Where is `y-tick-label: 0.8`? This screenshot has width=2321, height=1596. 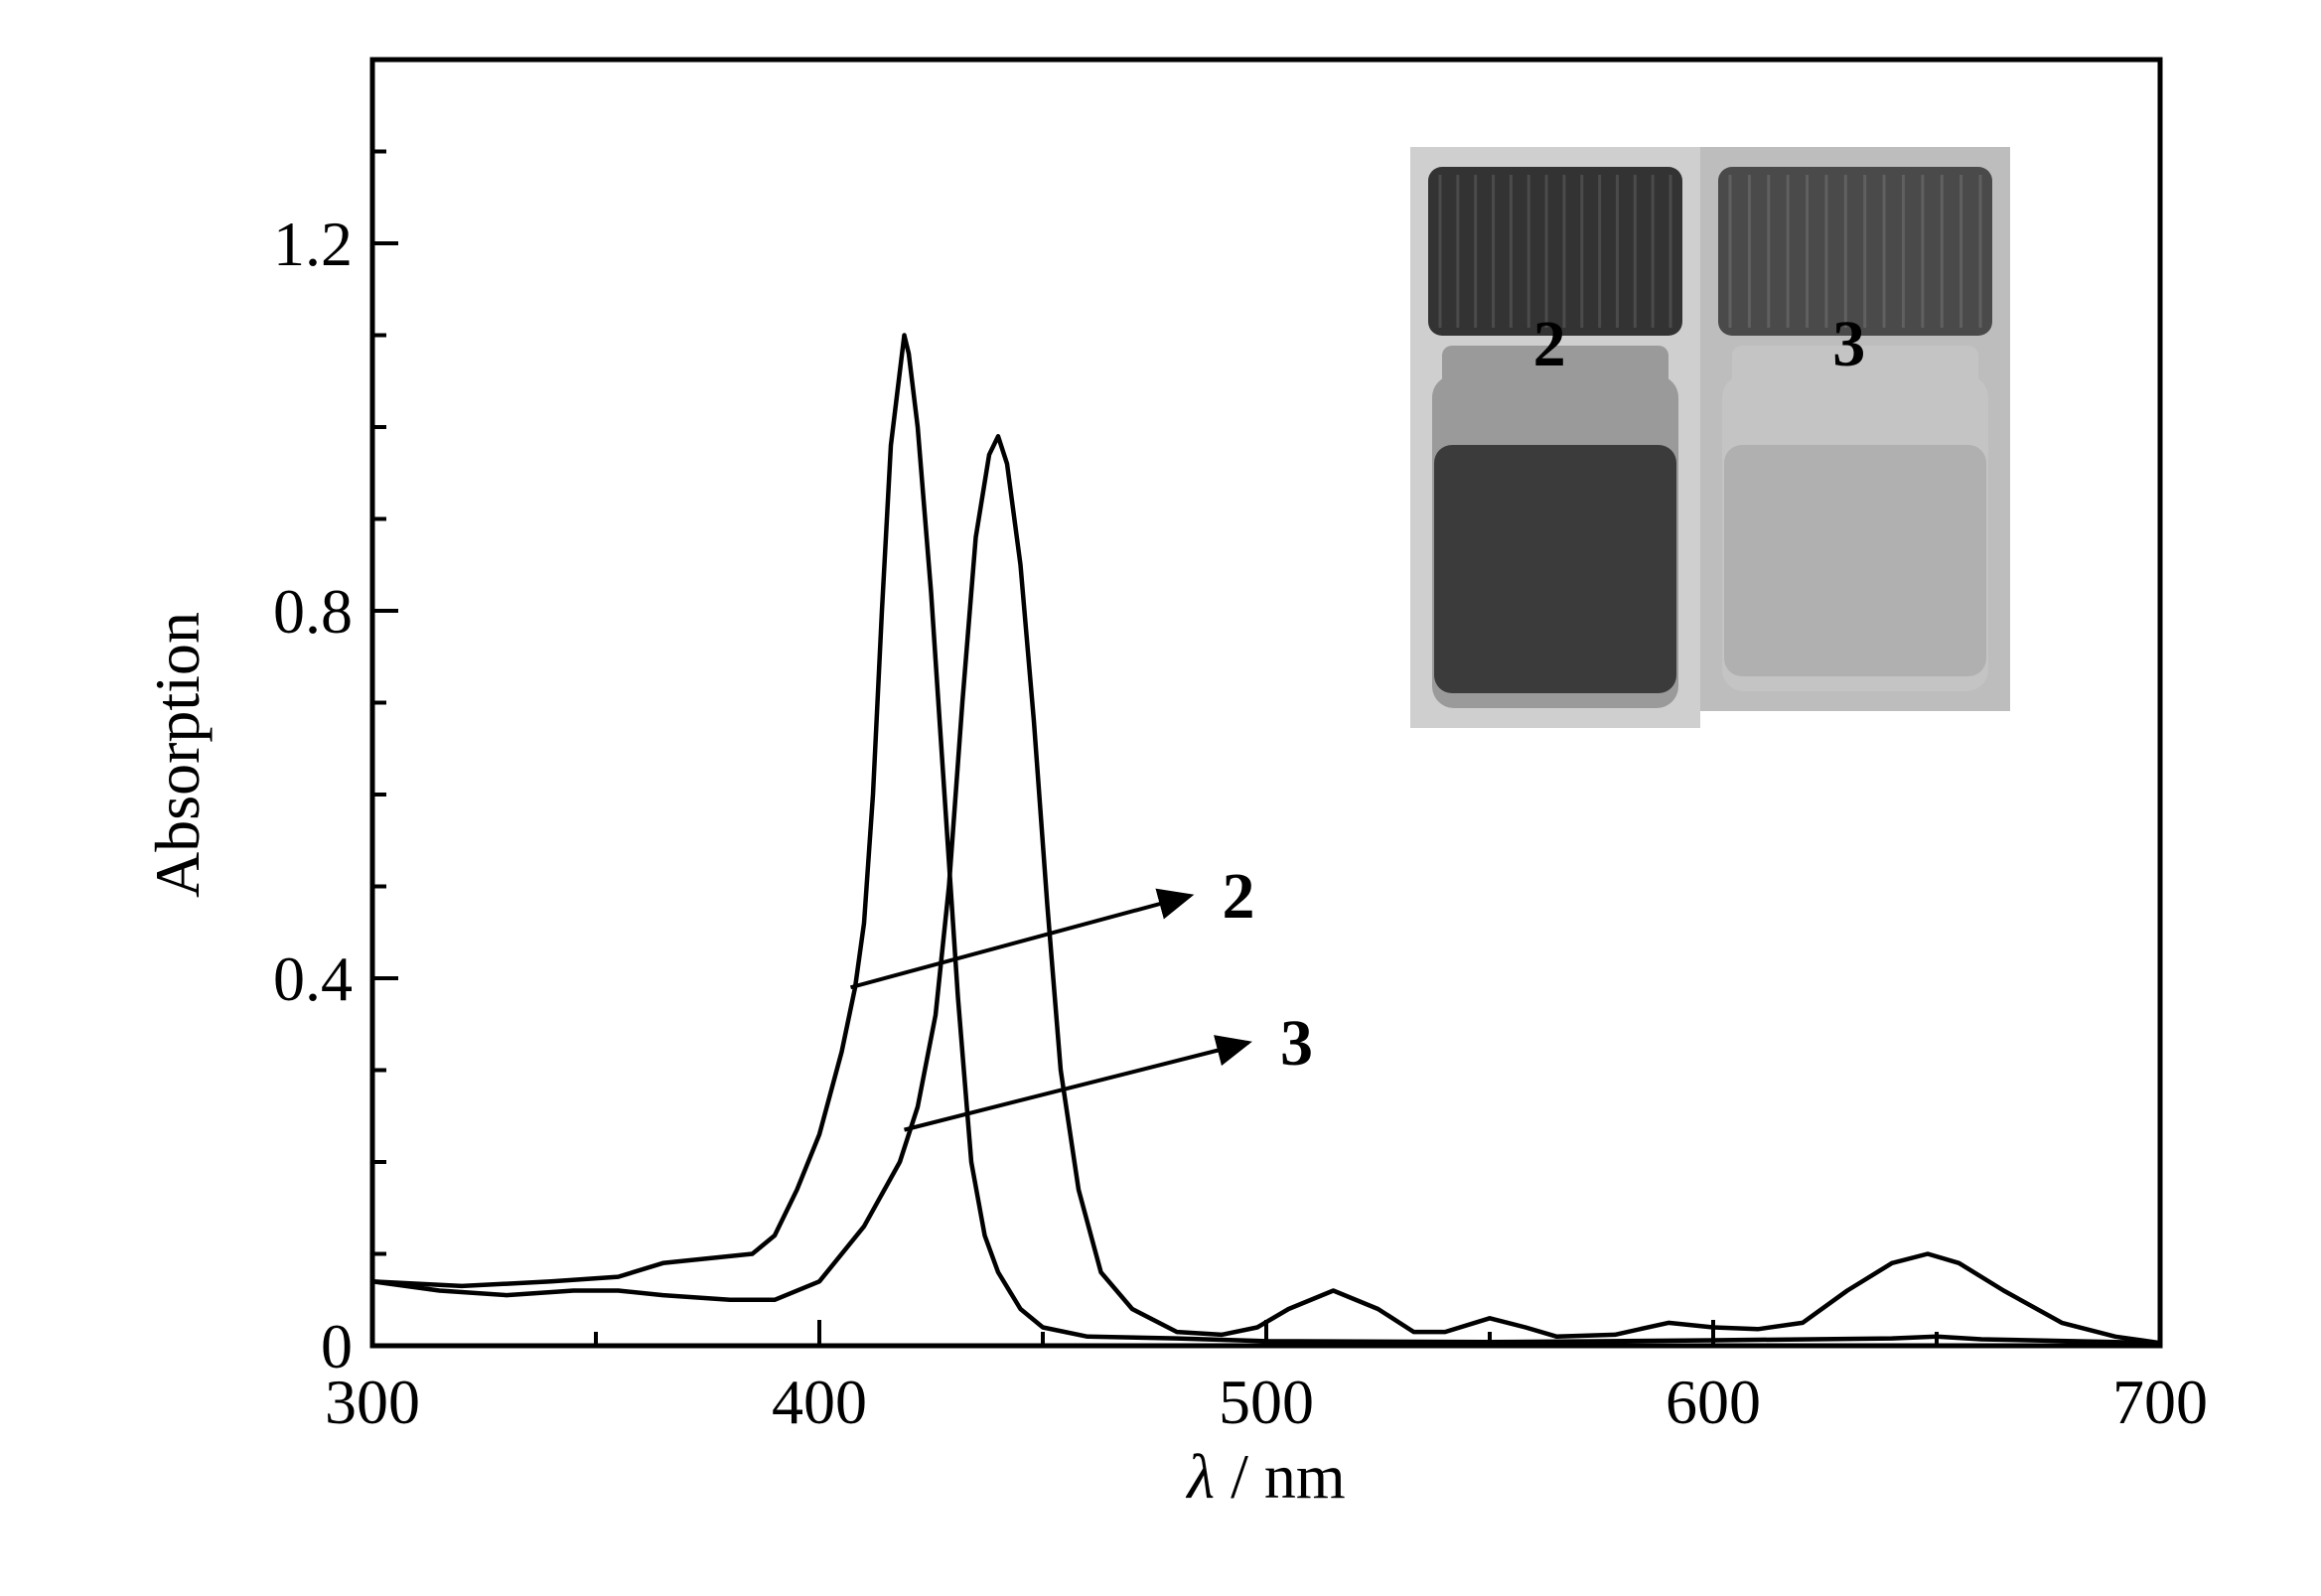 y-tick-label: 0.8 is located at coordinates (313, 612).